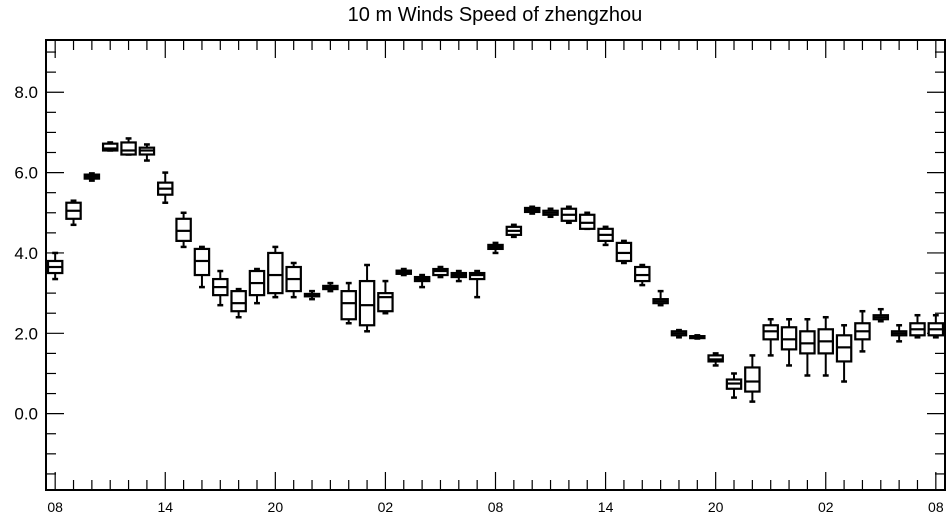  What do you see at coordinates (26, 92) in the screenshot?
I see `y-tick-label: 8.0` at bounding box center [26, 92].